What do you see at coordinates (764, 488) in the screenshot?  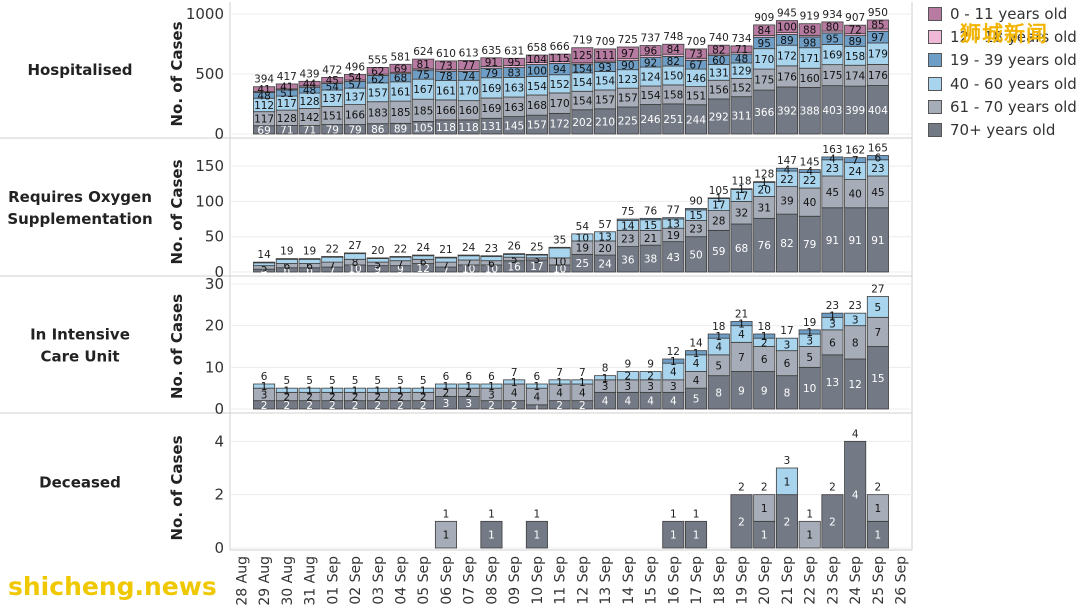 I see `total-label: 2` at bounding box center [764, 488].